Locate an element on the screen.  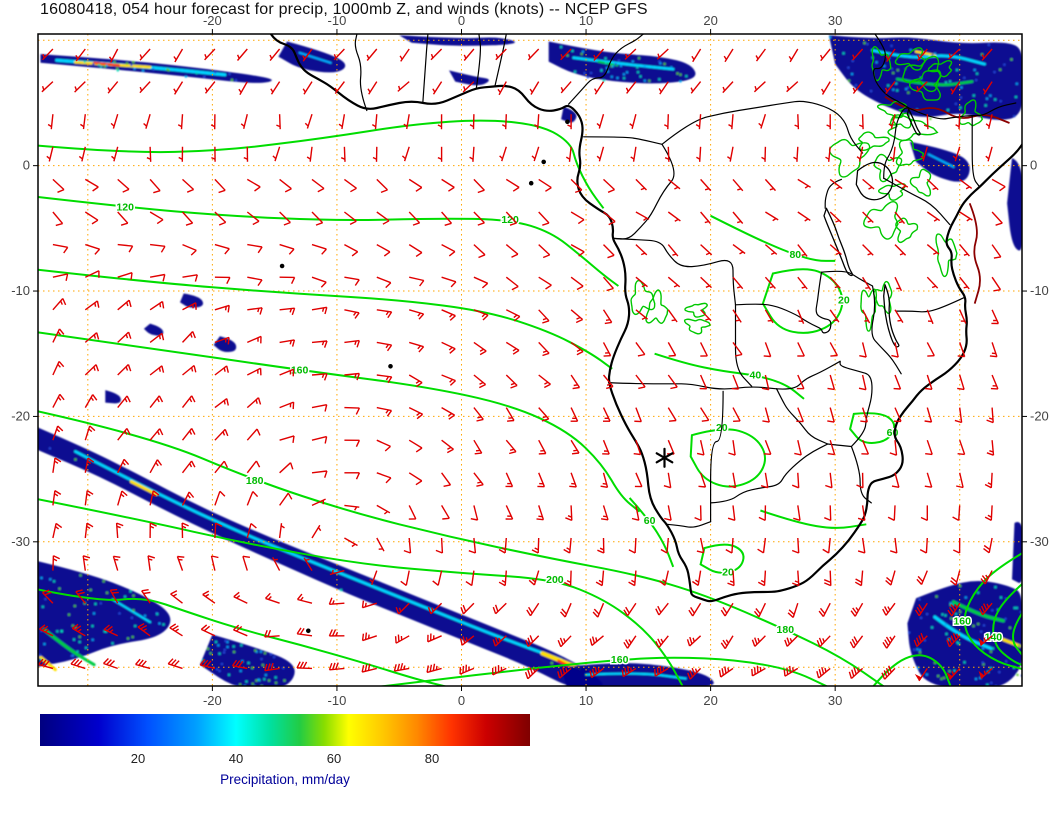
colorbar-gradient is located at coordinates (285, 730).